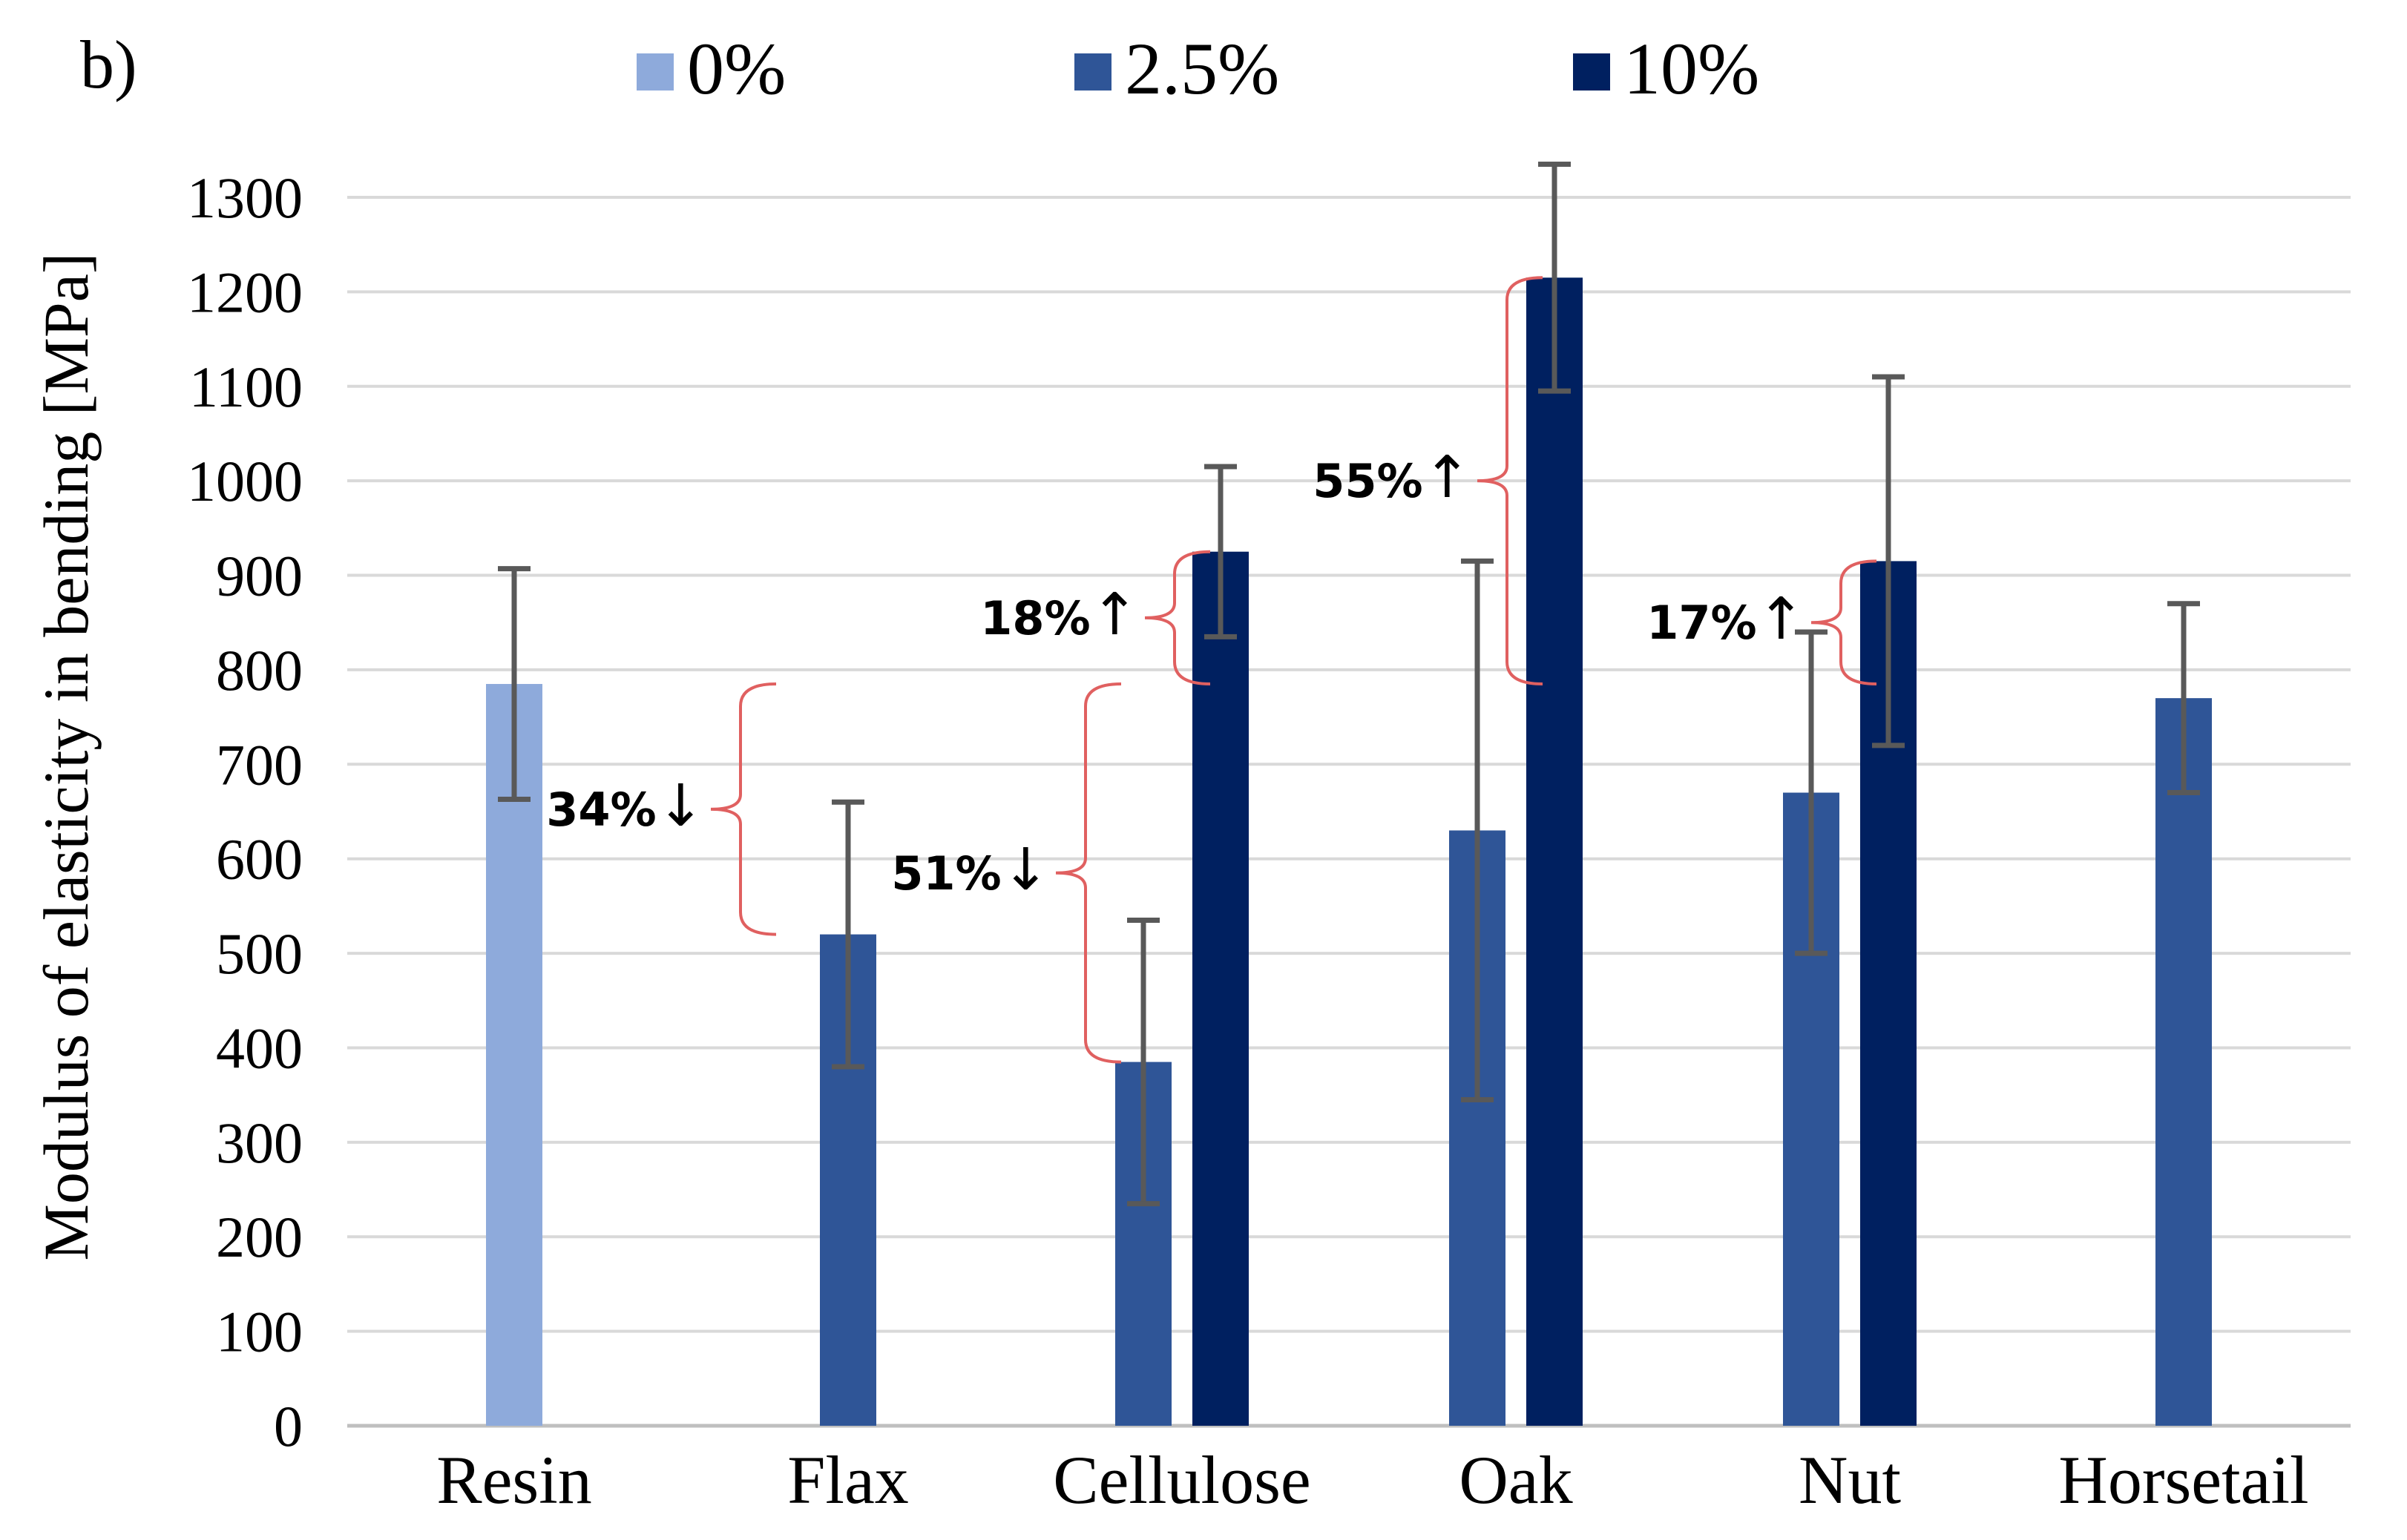 The image size is (2407, 1540). I want to click on annotation-label: 34%↓, so click(625, 806).